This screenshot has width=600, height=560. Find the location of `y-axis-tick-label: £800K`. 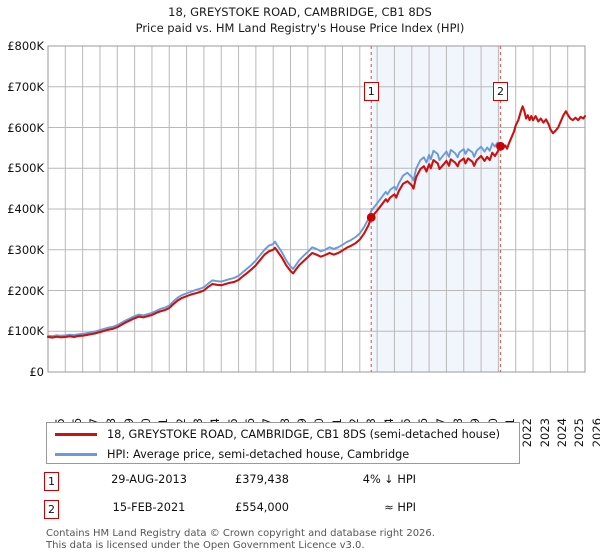

y-axis-tick-label: £800K is located at coordinates (25, 46).